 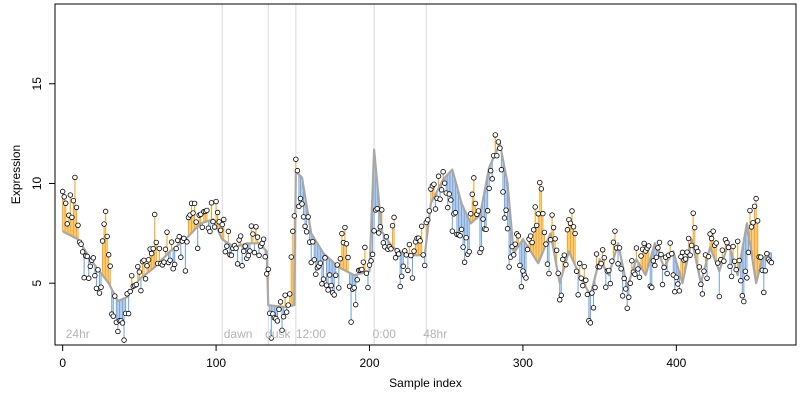 I want to click on x-axis-label: Sample index, so click(x=425, y=383).